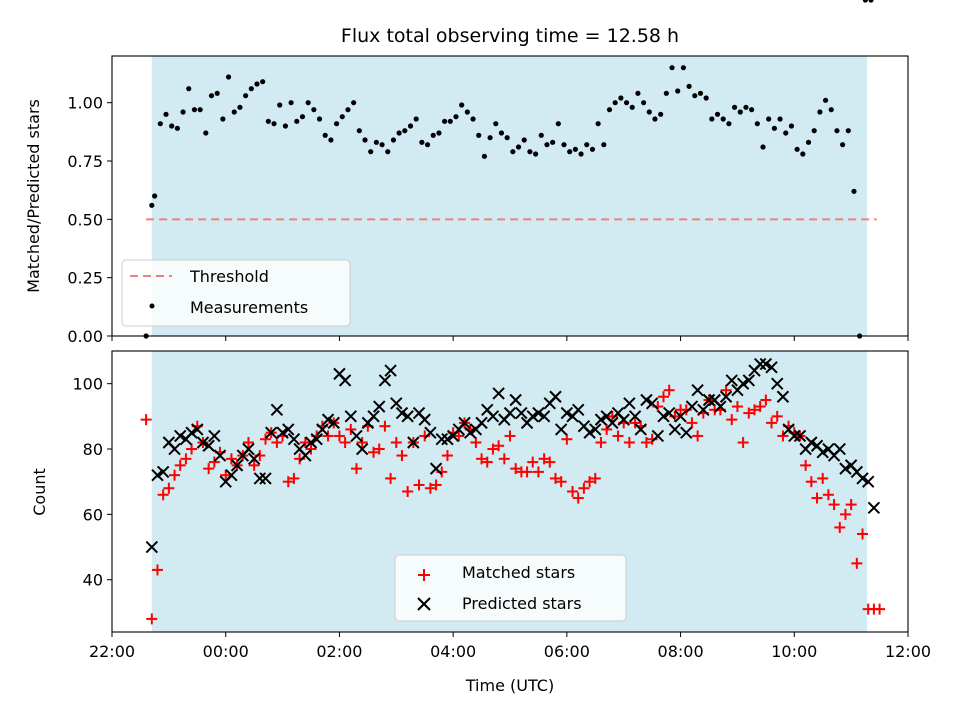 Image resolution: width=960 pixels, height=720 pixels. What do you see at coordinates (85, 219) in the screenshot?
I see `top-y-tick-label: 0.50` at bounding box center [85, 219].